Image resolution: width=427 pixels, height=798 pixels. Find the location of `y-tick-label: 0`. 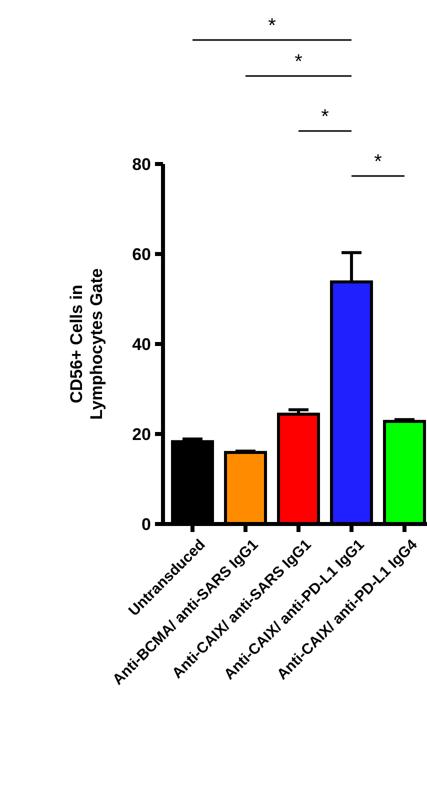

y-tick-label: 0 is located at coordinates (146, 524).